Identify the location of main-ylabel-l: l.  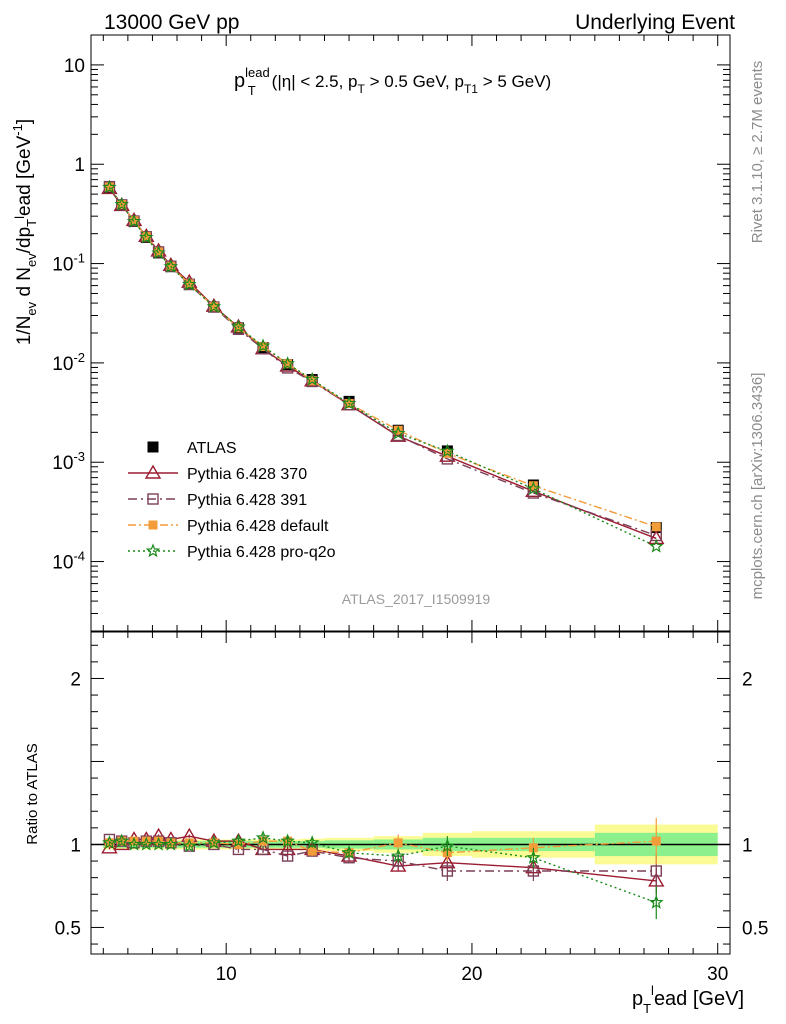
(19, 217).